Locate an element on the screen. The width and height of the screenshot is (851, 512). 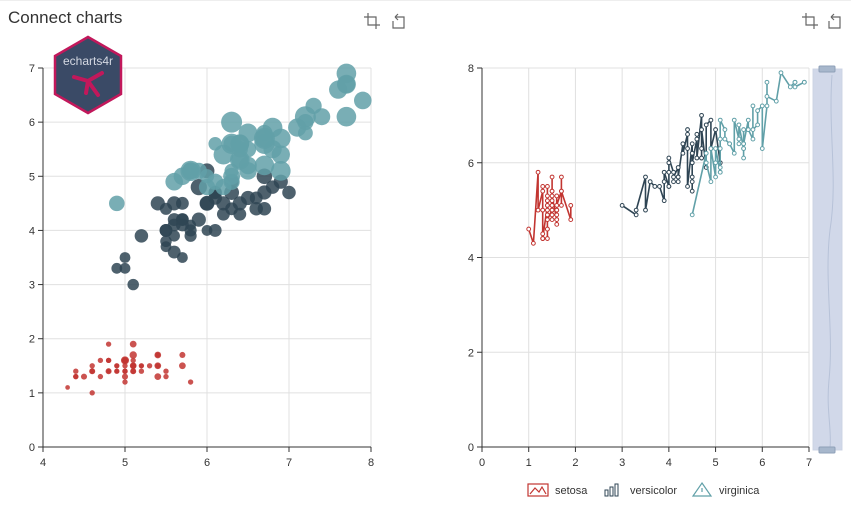
y-tick-label: 4 is located at coordinates (32, 231).